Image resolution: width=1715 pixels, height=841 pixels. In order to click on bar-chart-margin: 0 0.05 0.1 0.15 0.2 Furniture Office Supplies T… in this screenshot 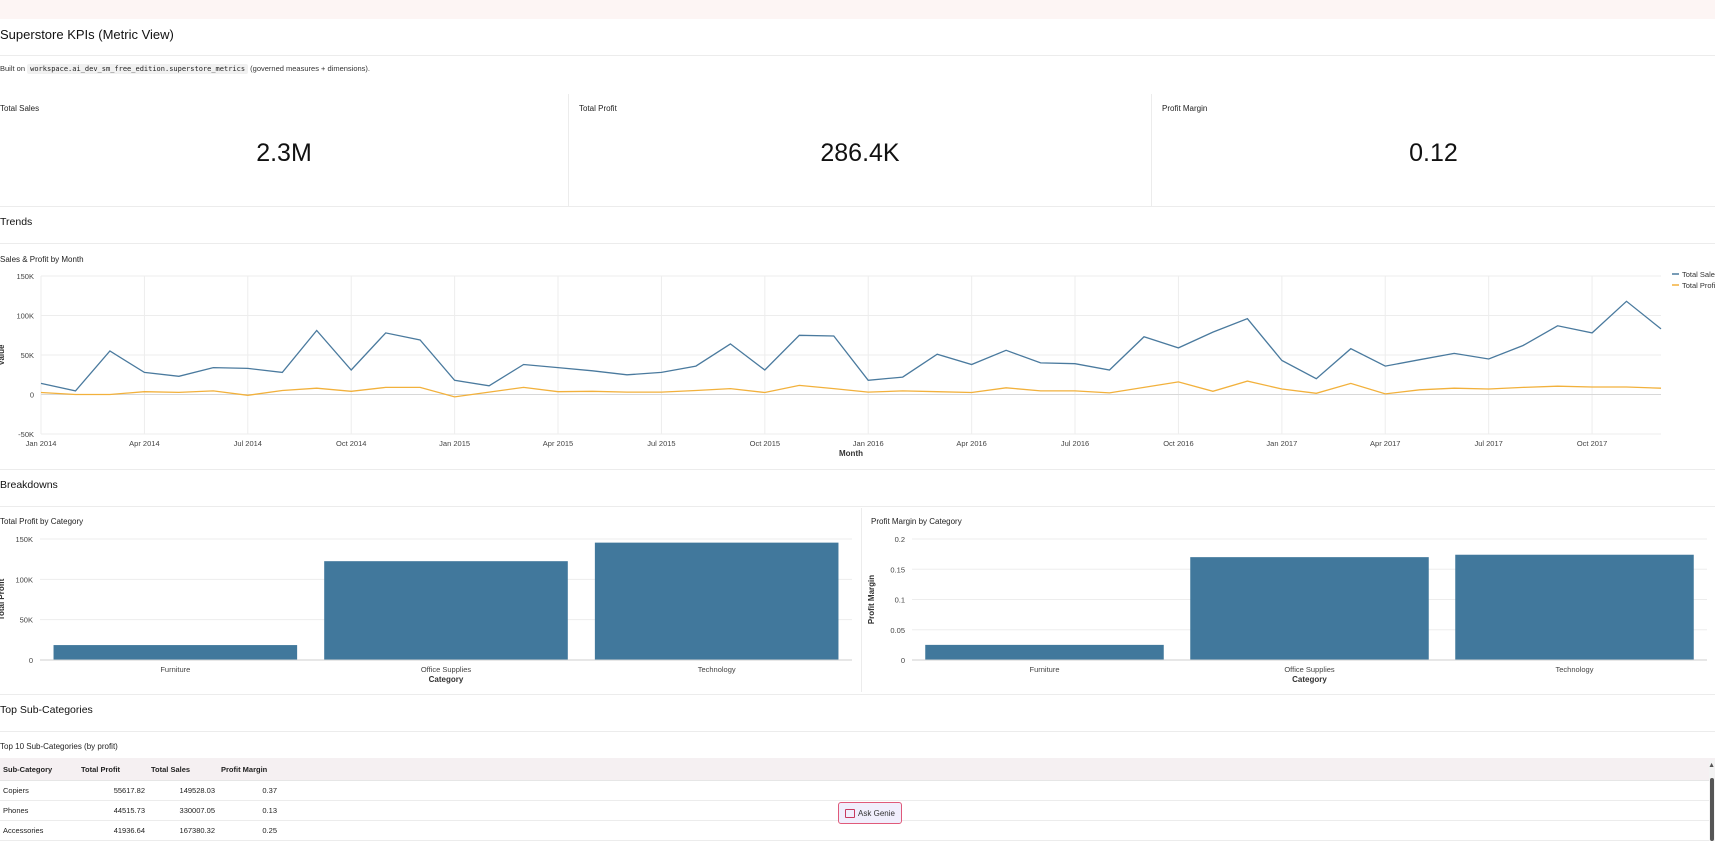, I will do `click(1287, 609)`.